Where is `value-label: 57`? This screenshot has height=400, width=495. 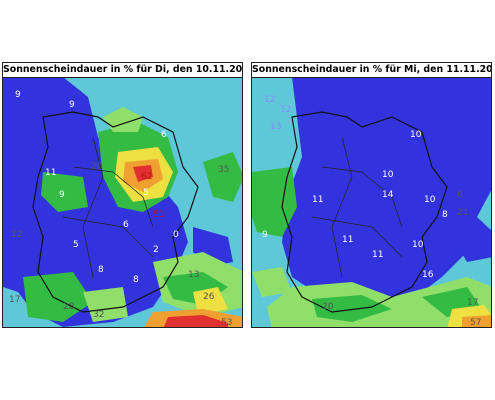 value-label: 57 is located at coordinates (475, 323).